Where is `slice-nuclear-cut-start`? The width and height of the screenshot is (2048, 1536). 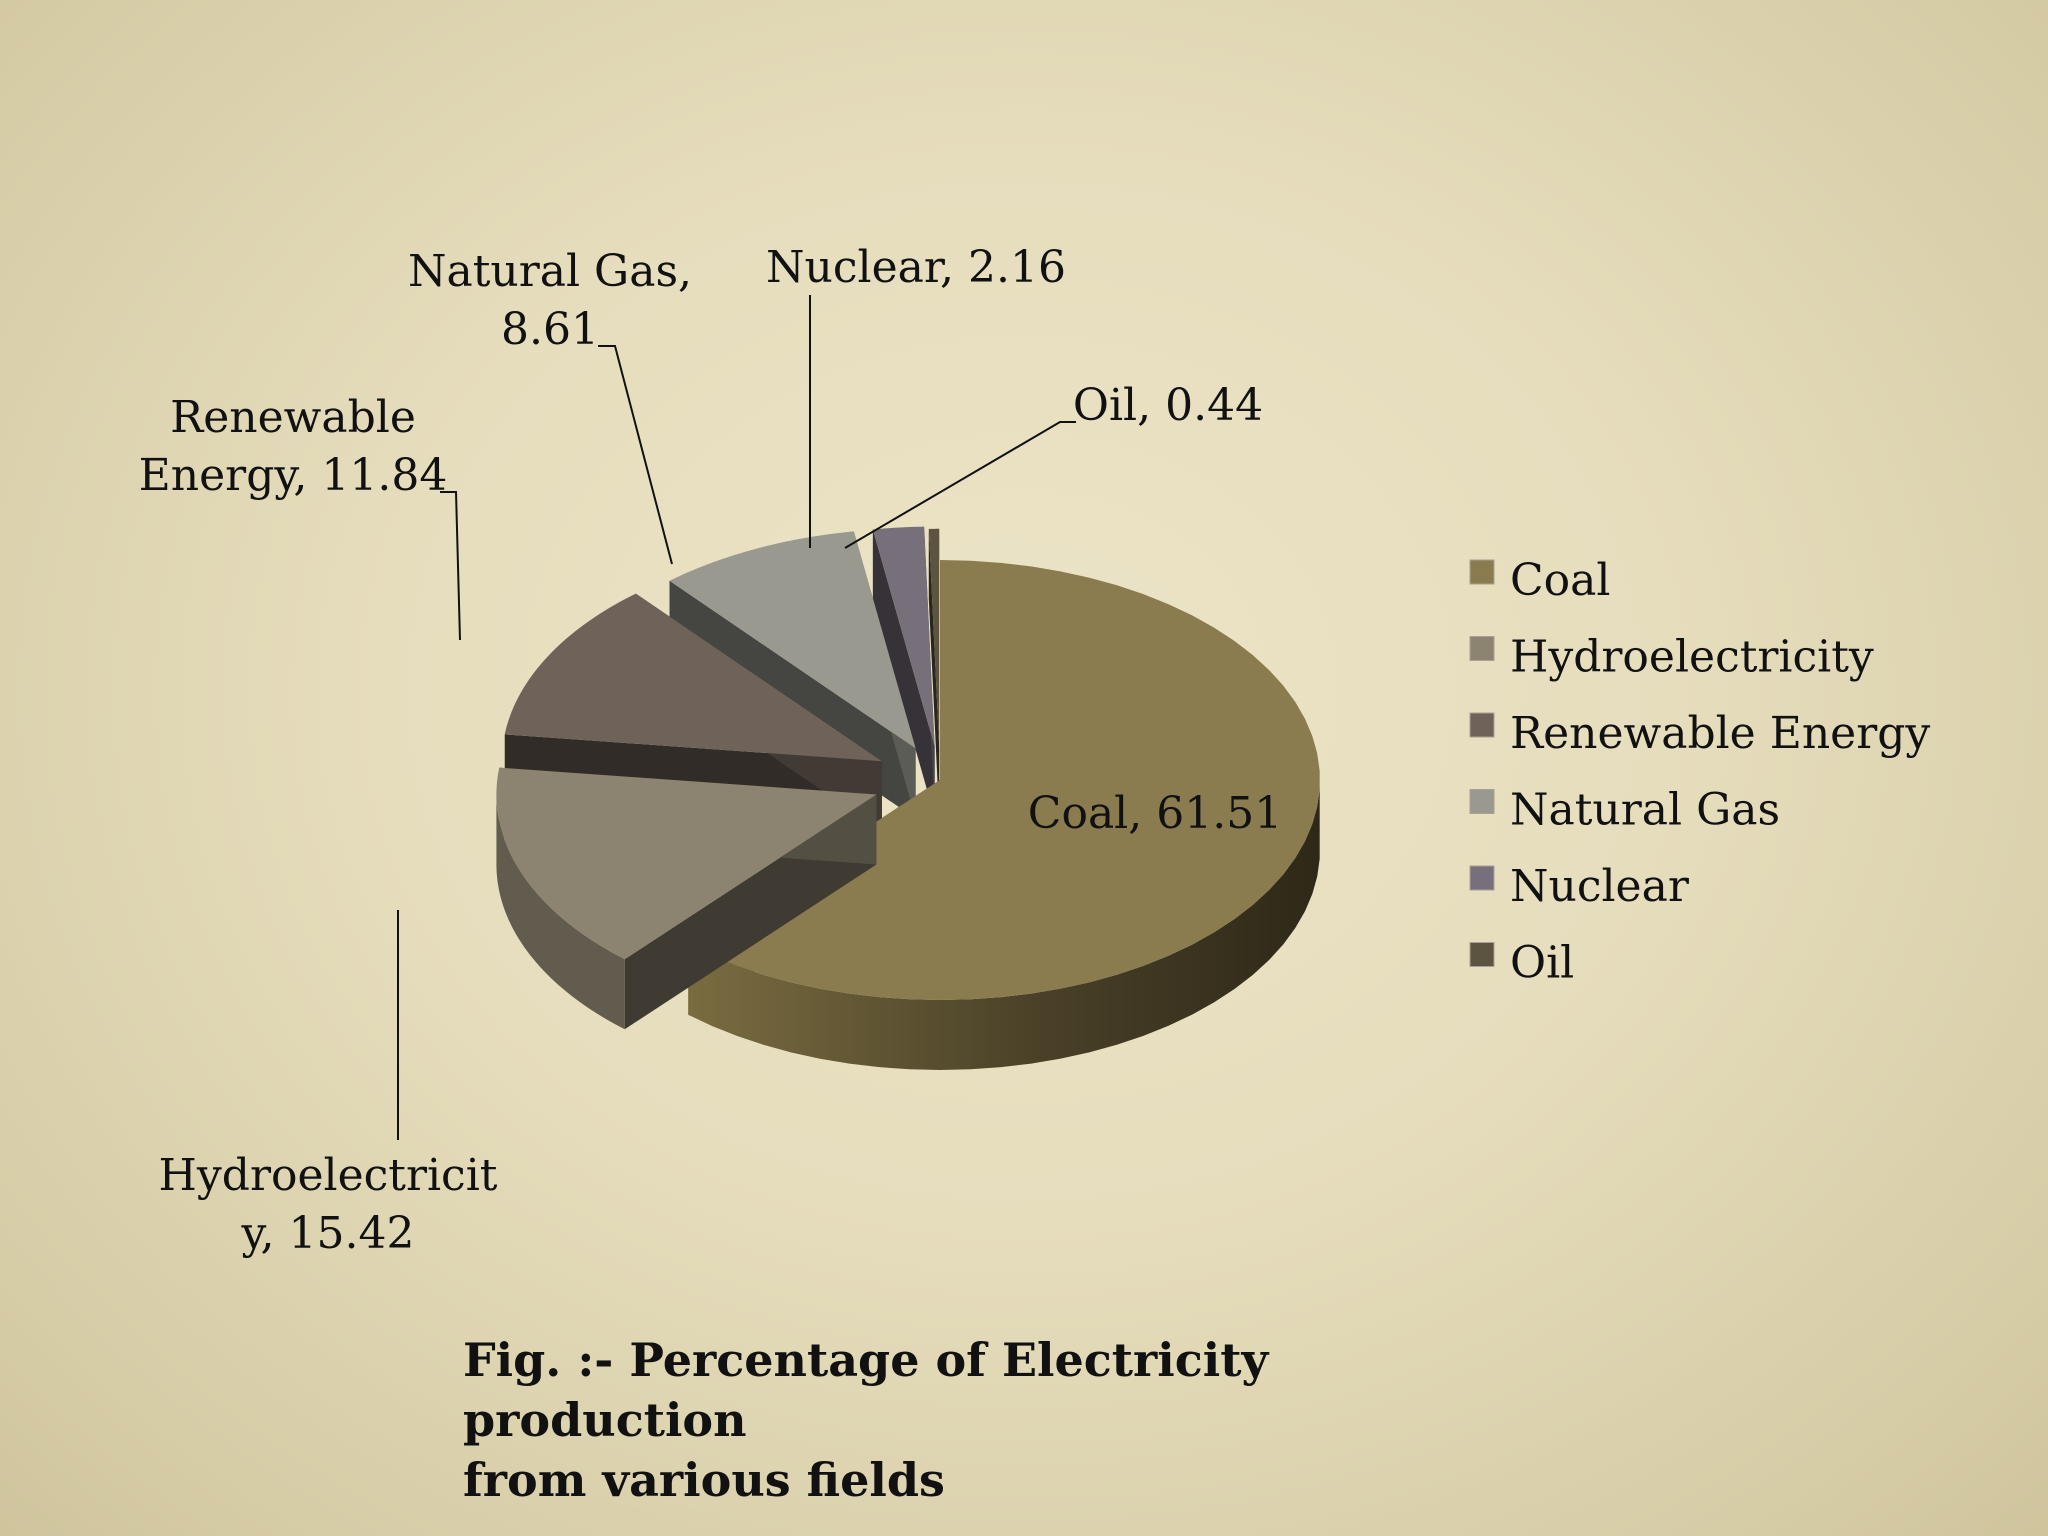 slice-nuclear-cut-start is located at coordinates (903, 673).